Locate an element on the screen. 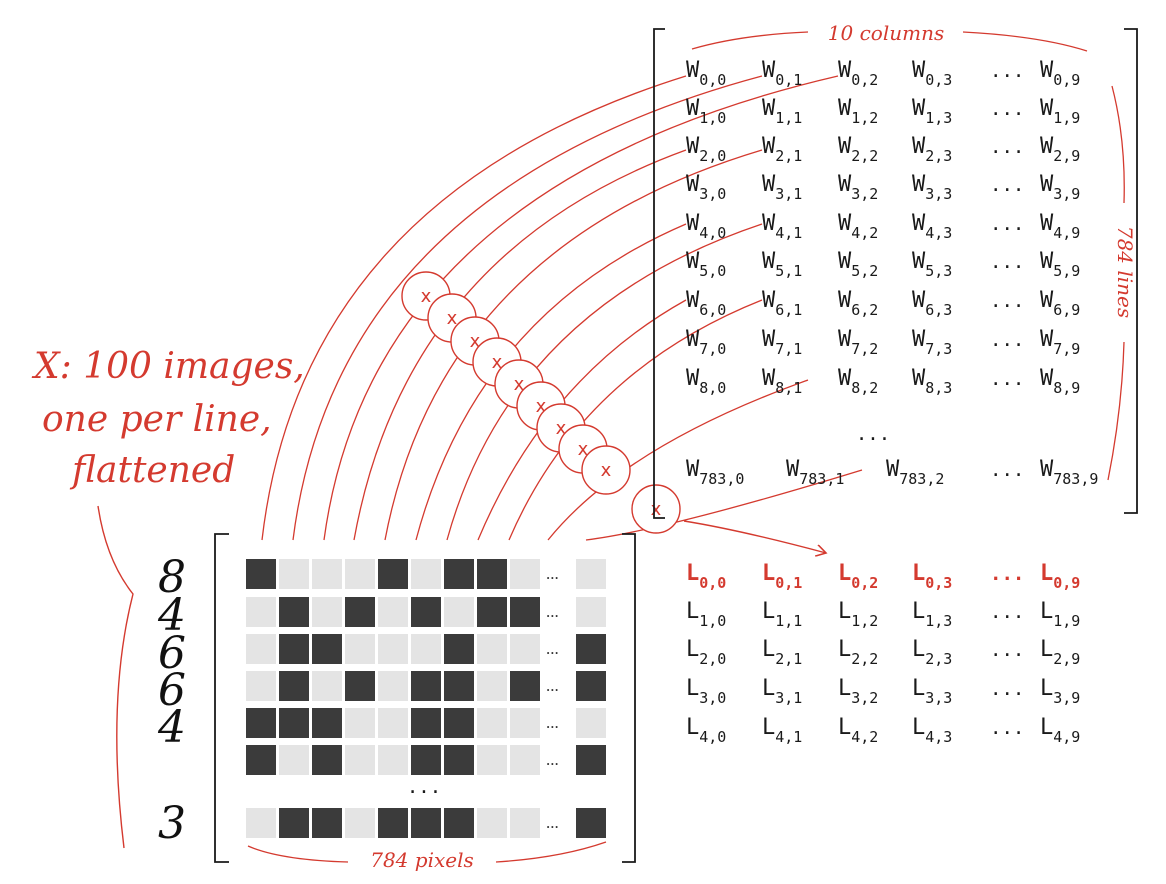 Image resolution: width=1166 pixels, height=884 pixels. weight-cell: W7,3 is located at coordinates (932, 342).